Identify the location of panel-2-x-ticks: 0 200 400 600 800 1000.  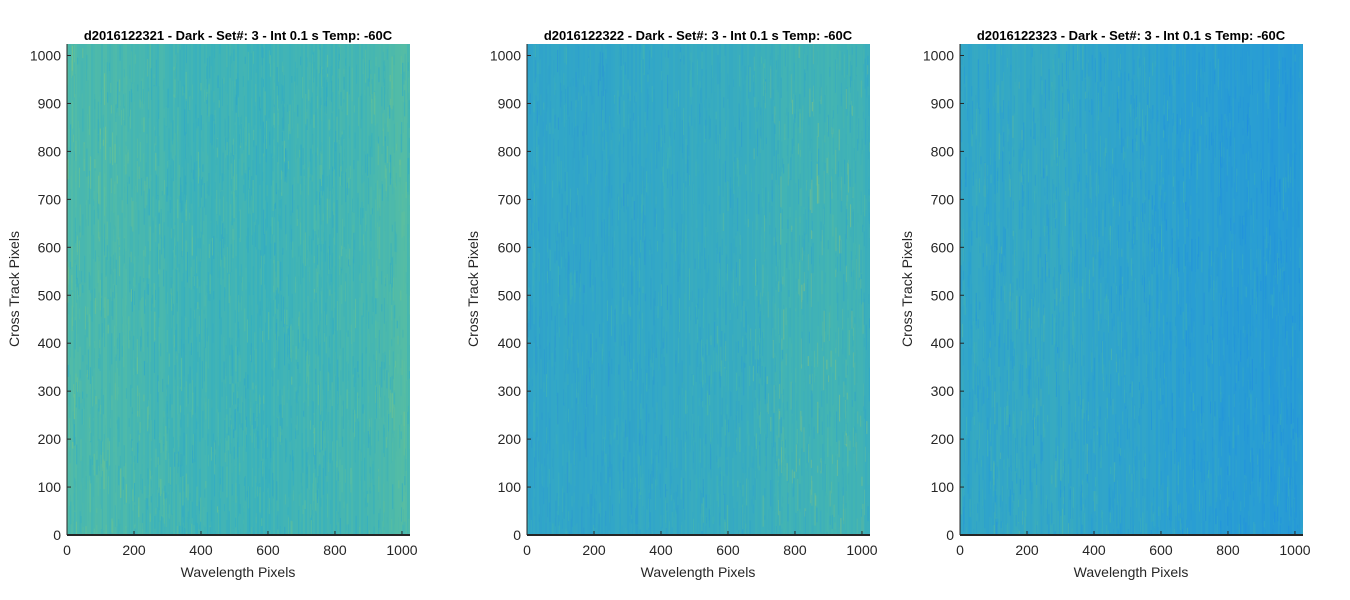
(700, 544).